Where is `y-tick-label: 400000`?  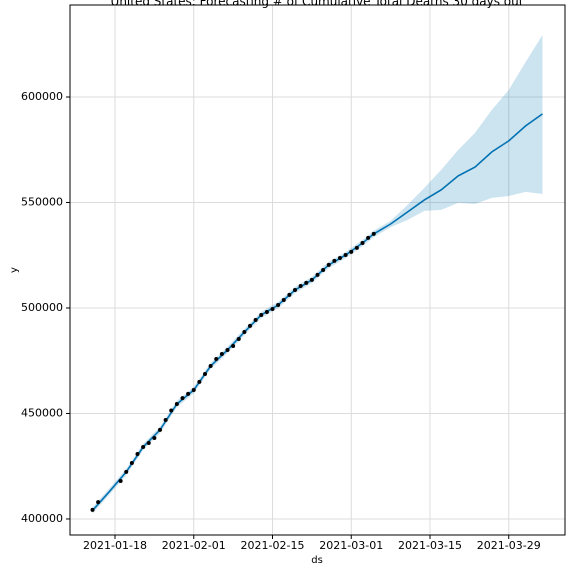 y-tick-label: 400000 is located at coordinates (42, 518).